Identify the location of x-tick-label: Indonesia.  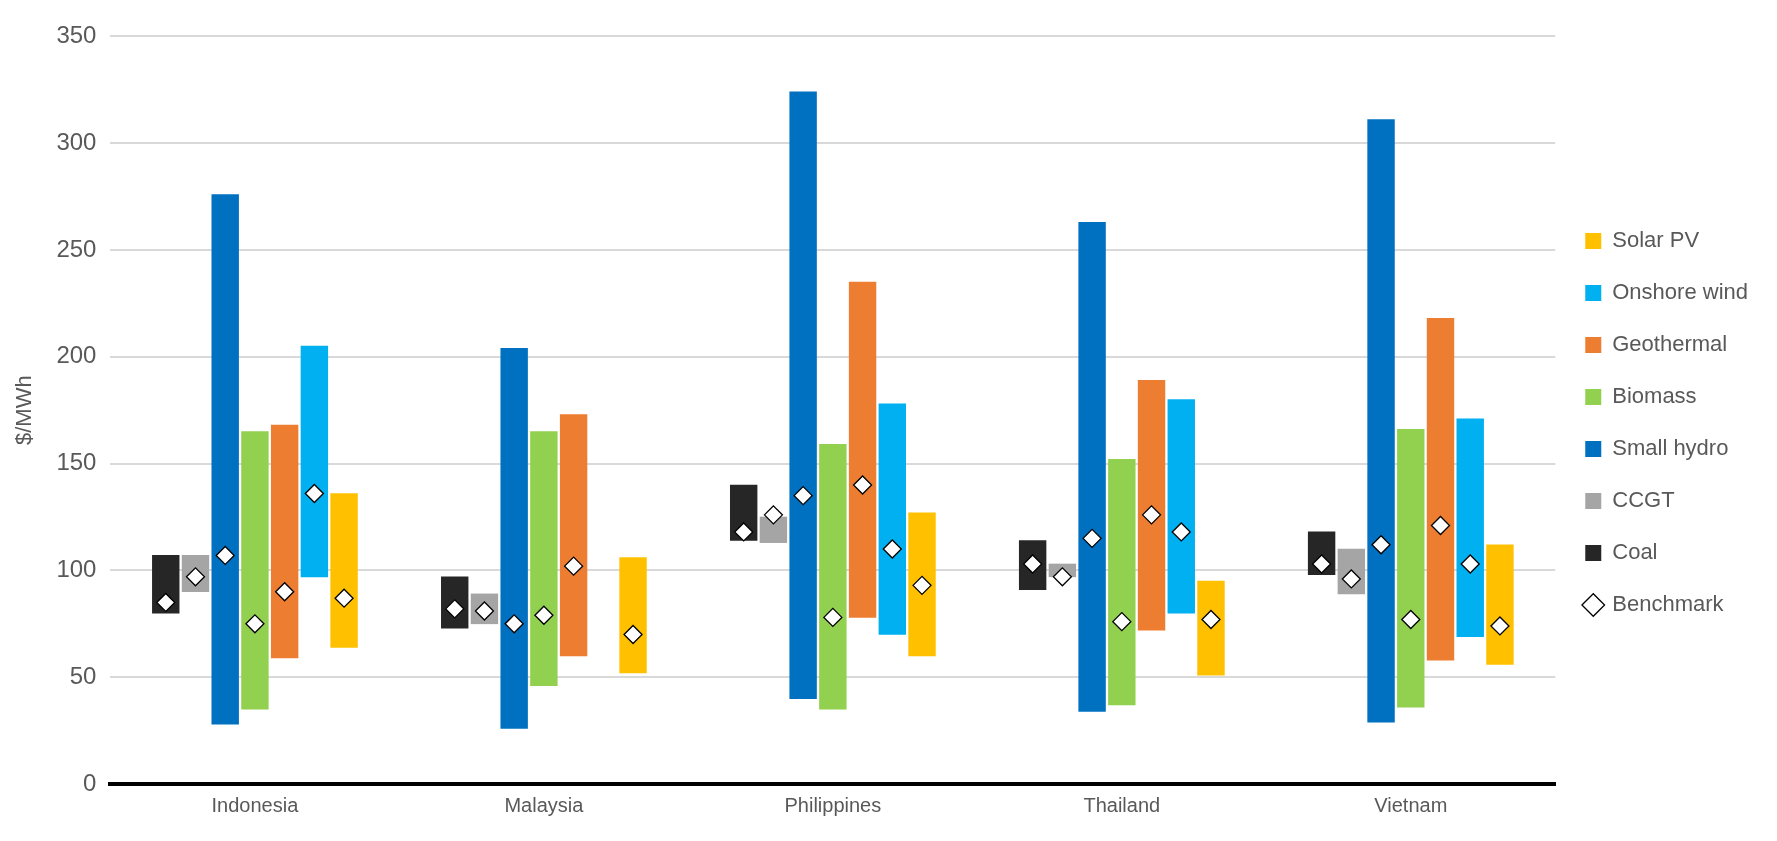
(255, 804).